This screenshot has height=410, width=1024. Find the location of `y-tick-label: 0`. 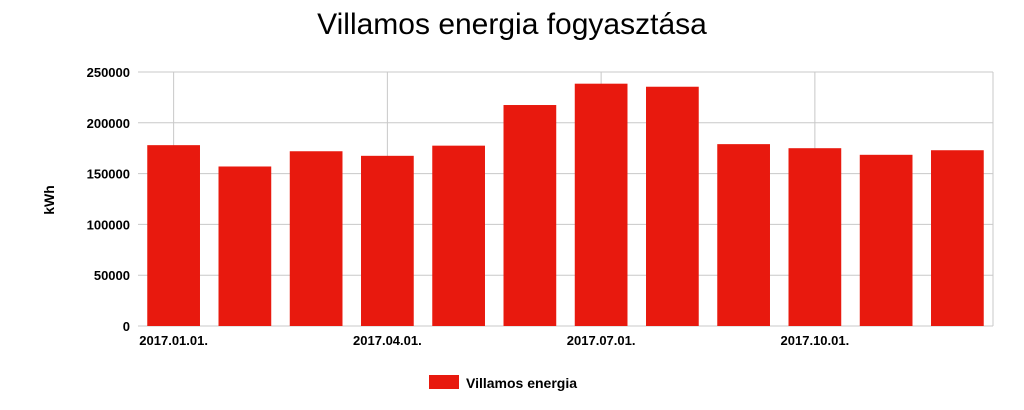

y-tick-label: 0 is located at coordinates (126, 326).